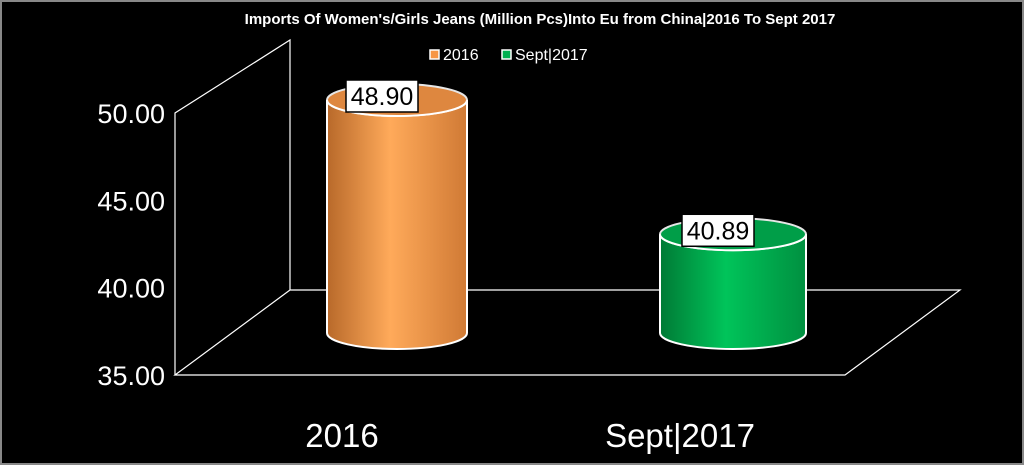  What do you see at coordinates (551, 55) in the screenshot?
I see `legend-label: Sept|2017` at bounding box center [551, 55].